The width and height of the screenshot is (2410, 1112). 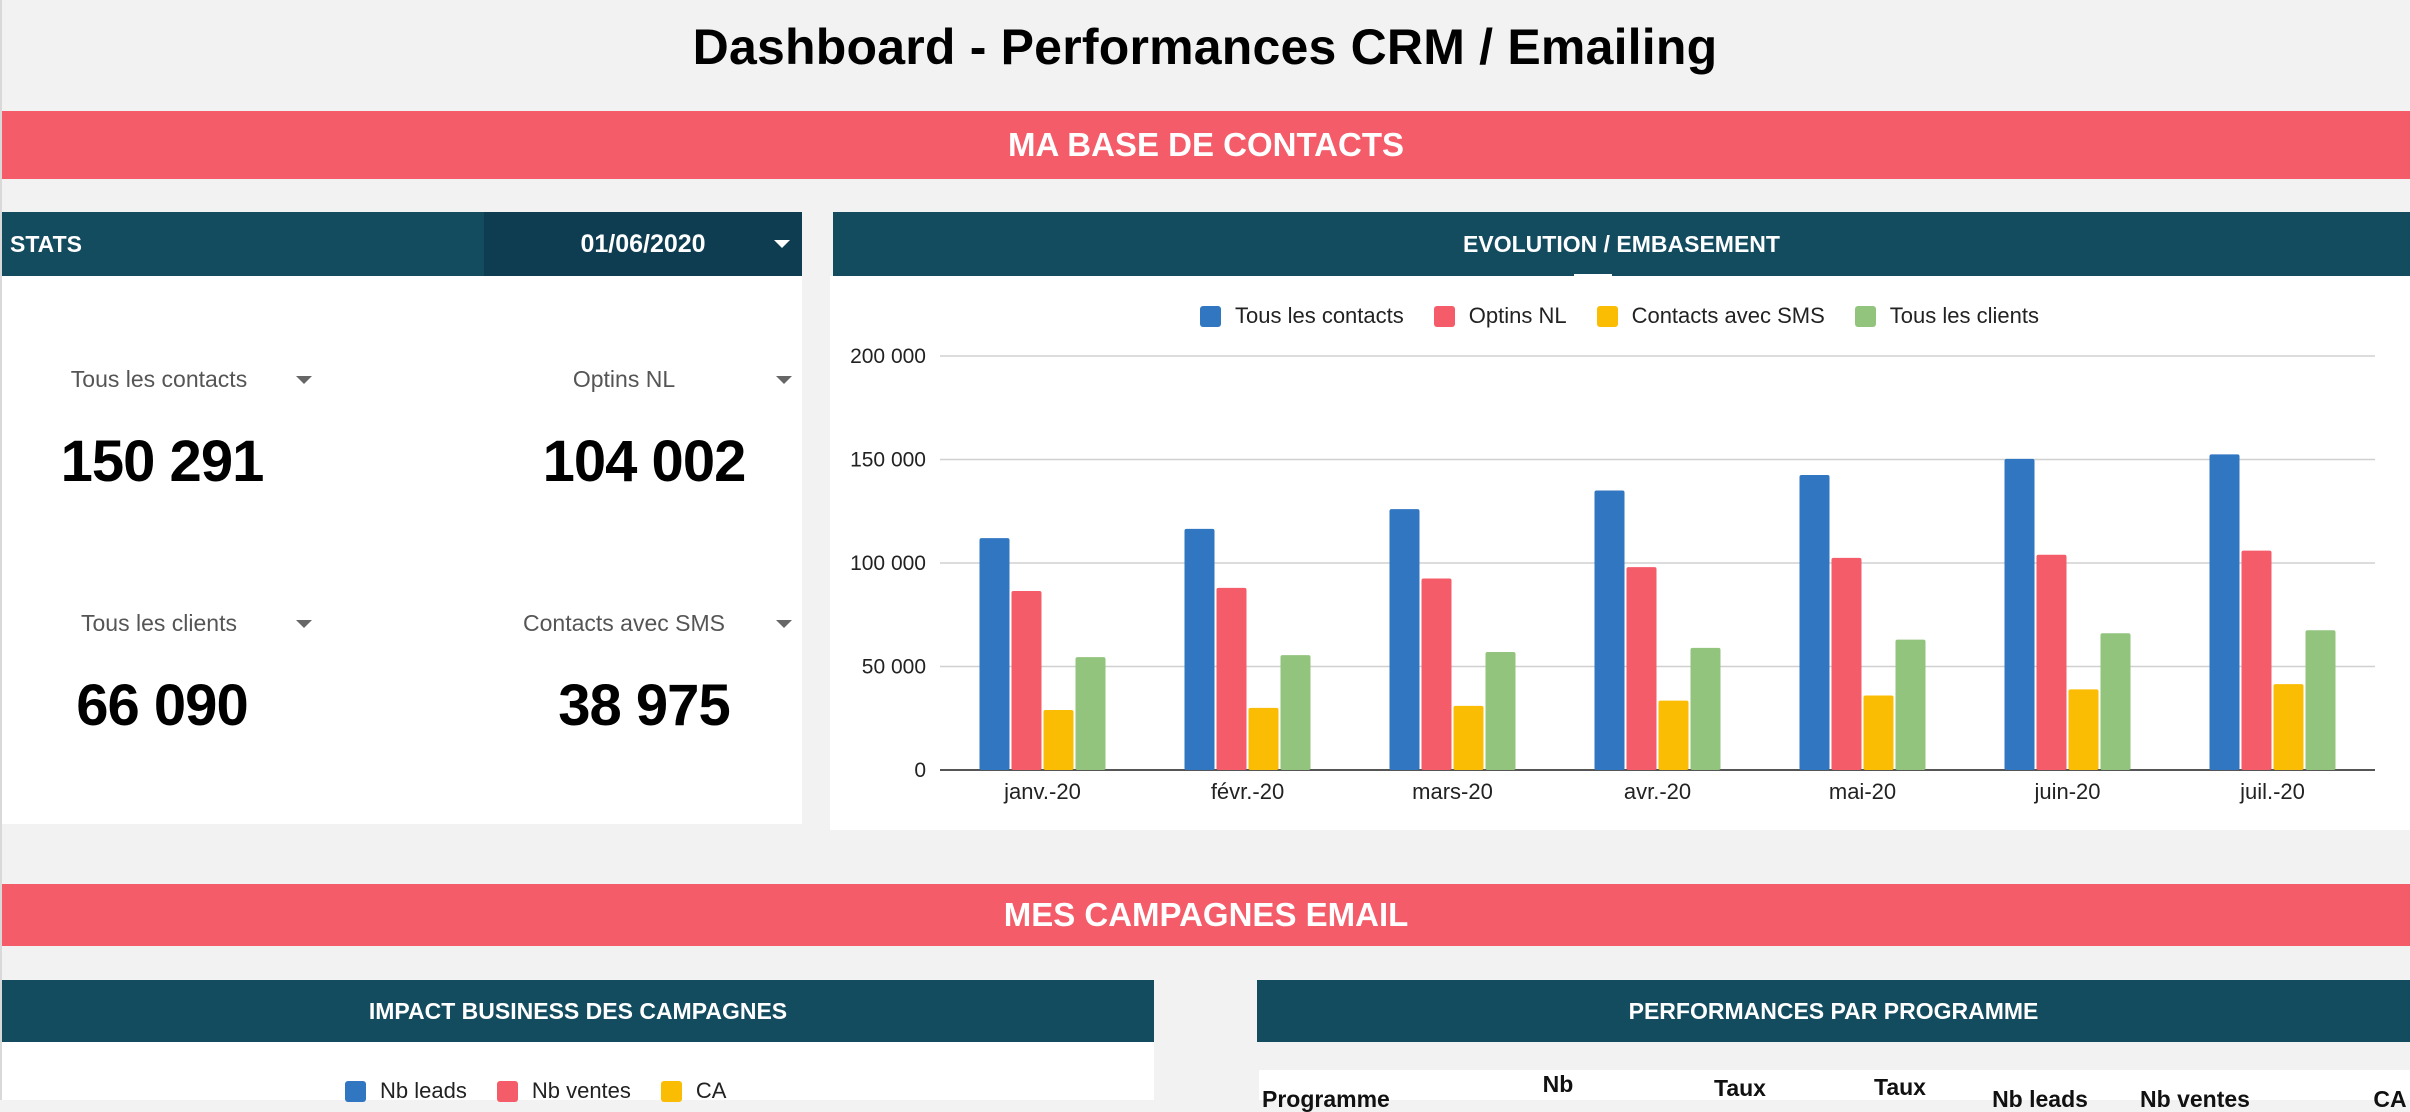 I want to click on legend-label: Optins NL, so click(x=1517, y=315).